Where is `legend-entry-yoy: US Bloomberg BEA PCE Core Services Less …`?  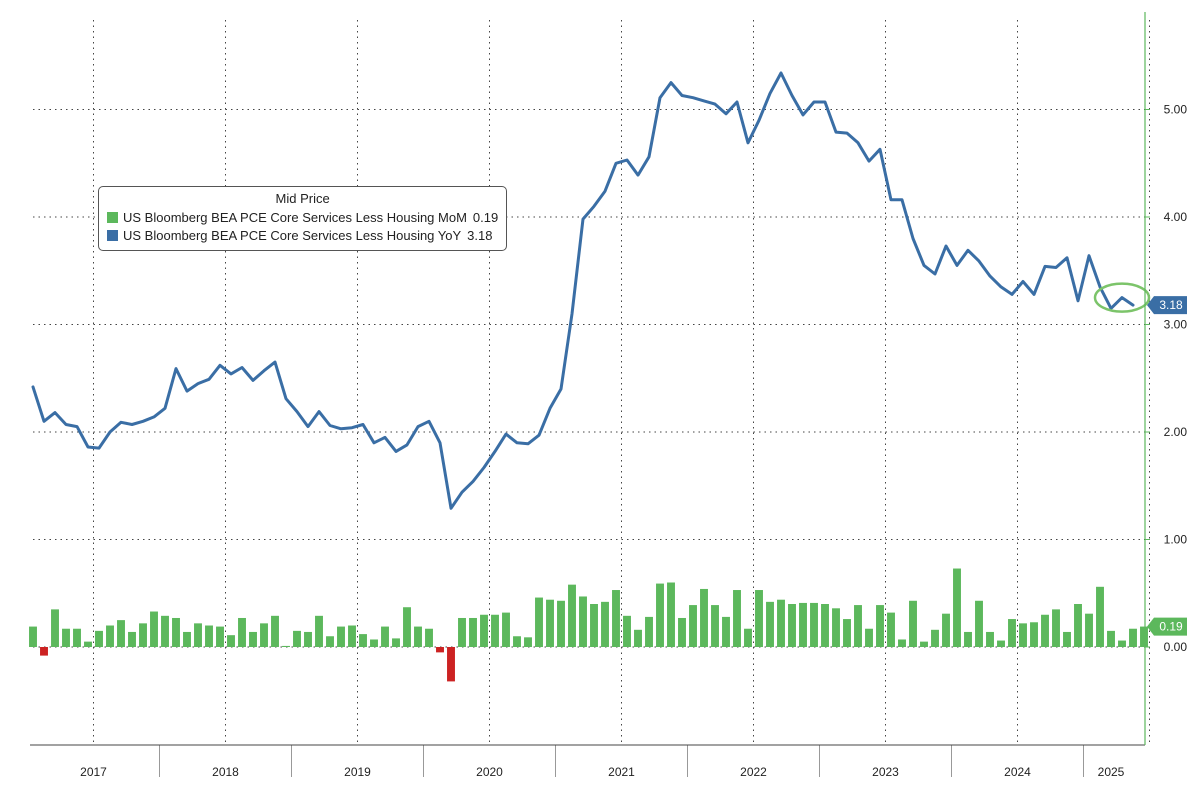
legend-entry-yoy: US Bloomberg BEA PCE Core Services Less … is located at coordinates (302, 235).